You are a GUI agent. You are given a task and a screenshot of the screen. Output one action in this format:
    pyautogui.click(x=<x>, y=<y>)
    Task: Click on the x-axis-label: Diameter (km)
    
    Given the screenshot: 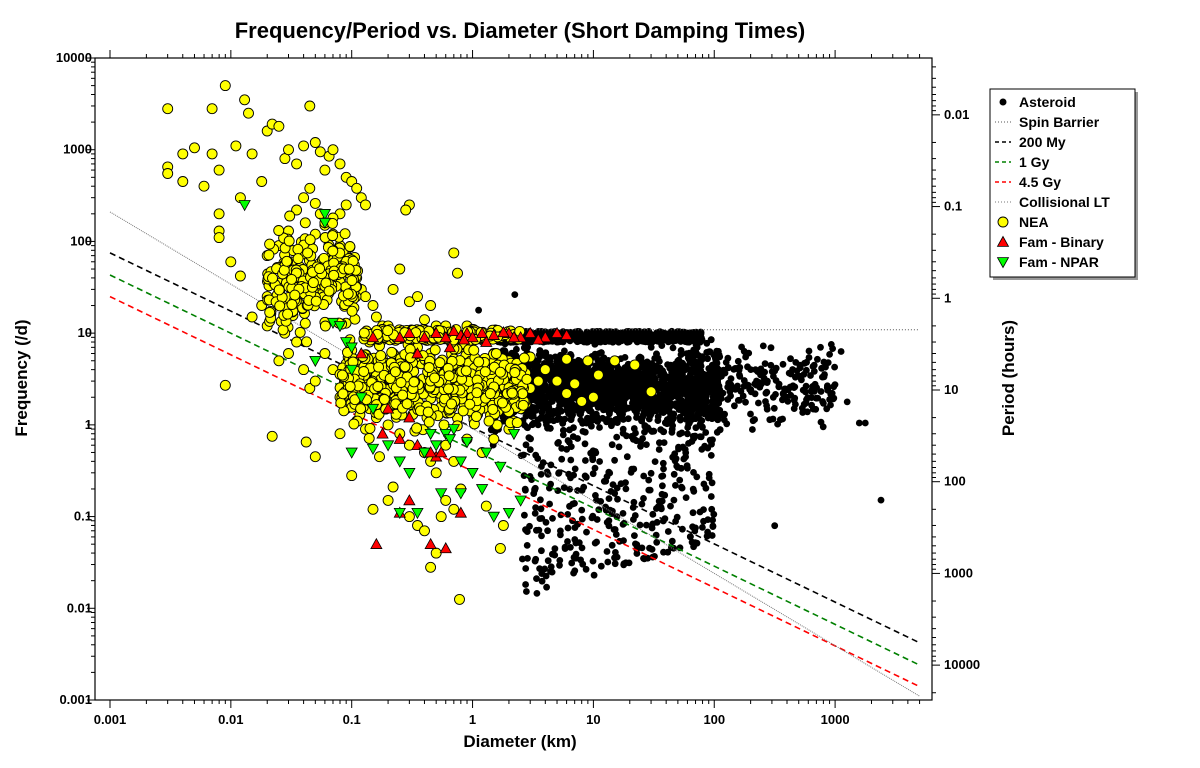 What is the action you would take?
    pyautogui.click(x=519, y=741)
    